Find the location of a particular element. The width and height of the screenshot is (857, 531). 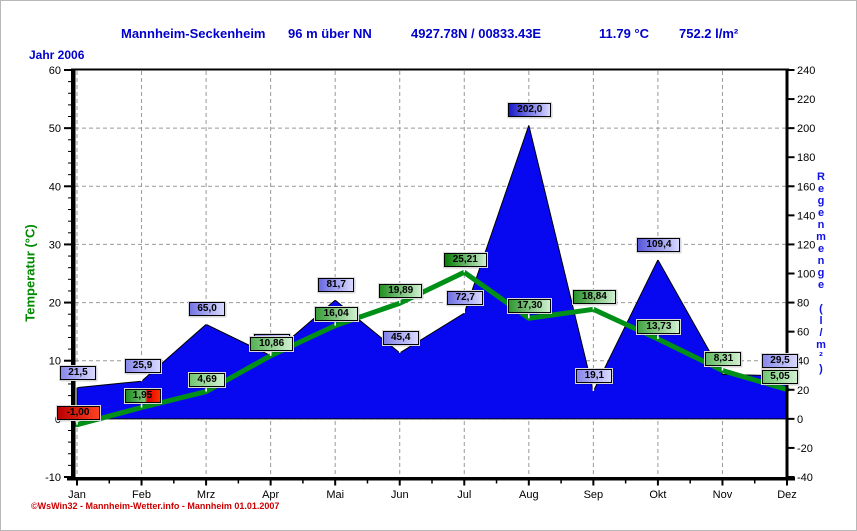

label-temp-apr: 10,86 is located at coordinates (272, 343).